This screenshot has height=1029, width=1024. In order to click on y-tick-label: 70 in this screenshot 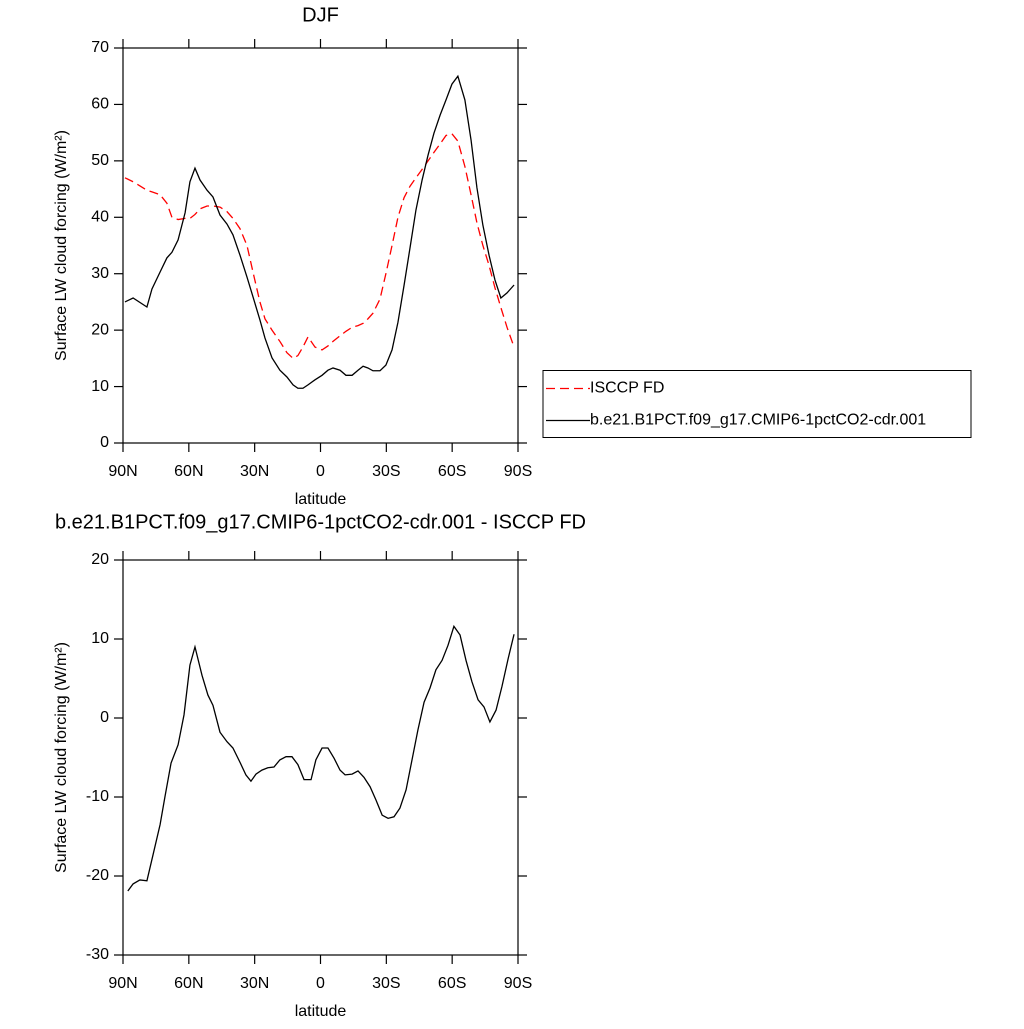, I will do `click(100, 47)`.